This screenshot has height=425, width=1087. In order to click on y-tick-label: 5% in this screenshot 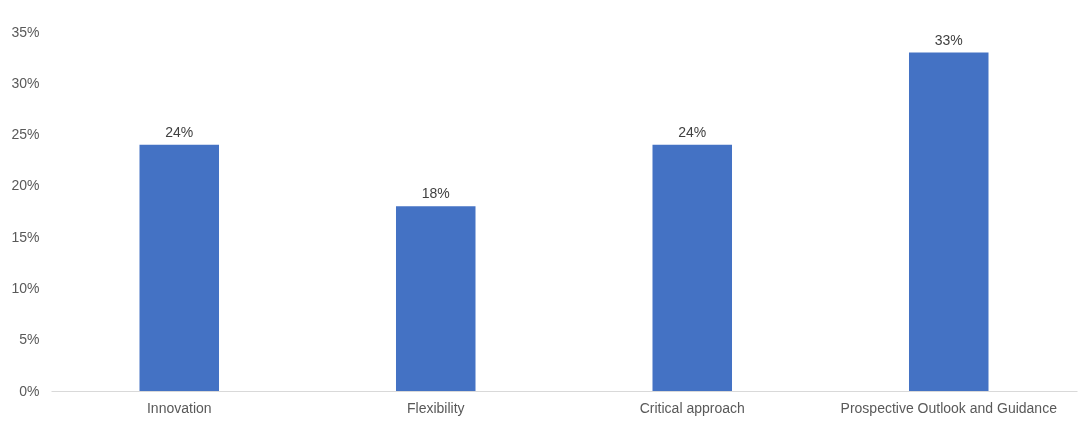, I will do `click(29, 339)`.